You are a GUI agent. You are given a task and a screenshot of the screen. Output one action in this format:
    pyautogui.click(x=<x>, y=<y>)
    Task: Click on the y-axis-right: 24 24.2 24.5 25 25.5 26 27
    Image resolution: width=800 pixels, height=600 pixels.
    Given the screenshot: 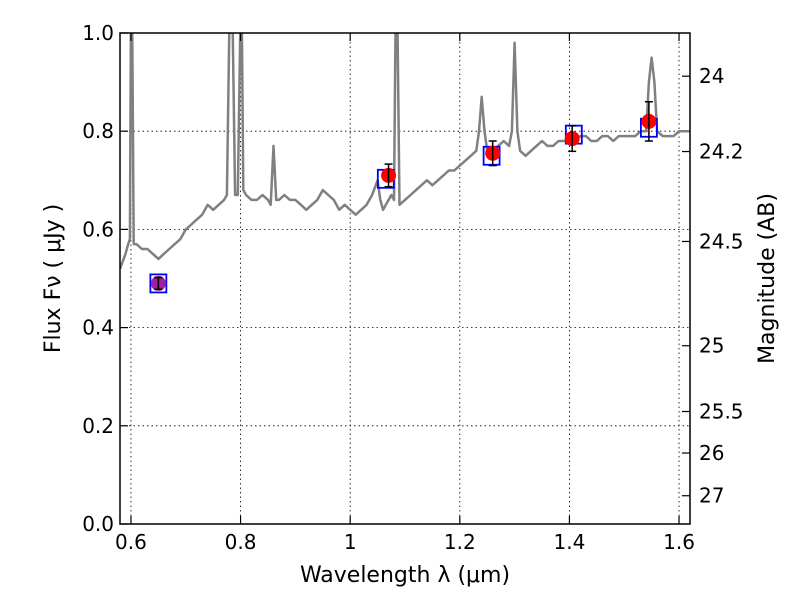 What is the action you would take?
    pyautogui.click(x=713, y=286)
    